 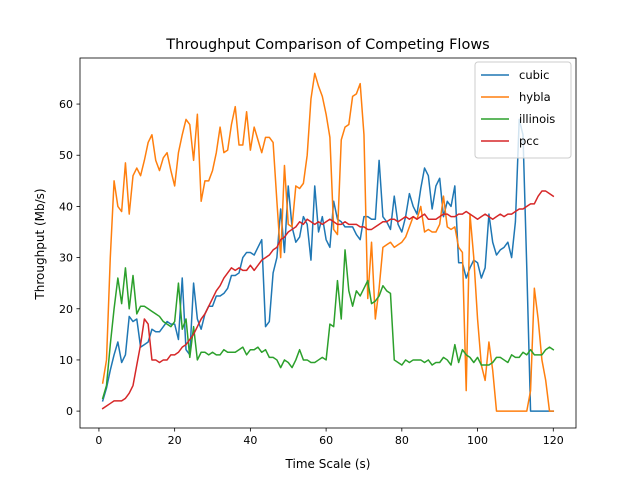 I want to click on x-axis-label: Time Scale (s), so click(x=328, y=464).